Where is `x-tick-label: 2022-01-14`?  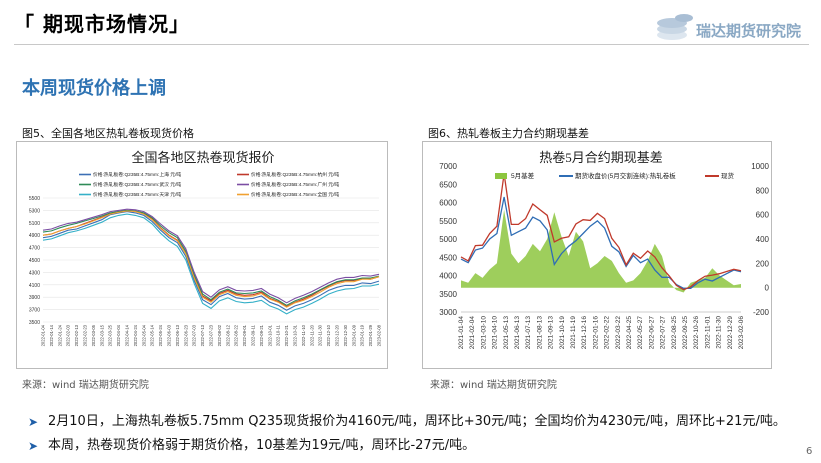
x-tick-label: 2022-01-14 is located at coordinates (51, 335).